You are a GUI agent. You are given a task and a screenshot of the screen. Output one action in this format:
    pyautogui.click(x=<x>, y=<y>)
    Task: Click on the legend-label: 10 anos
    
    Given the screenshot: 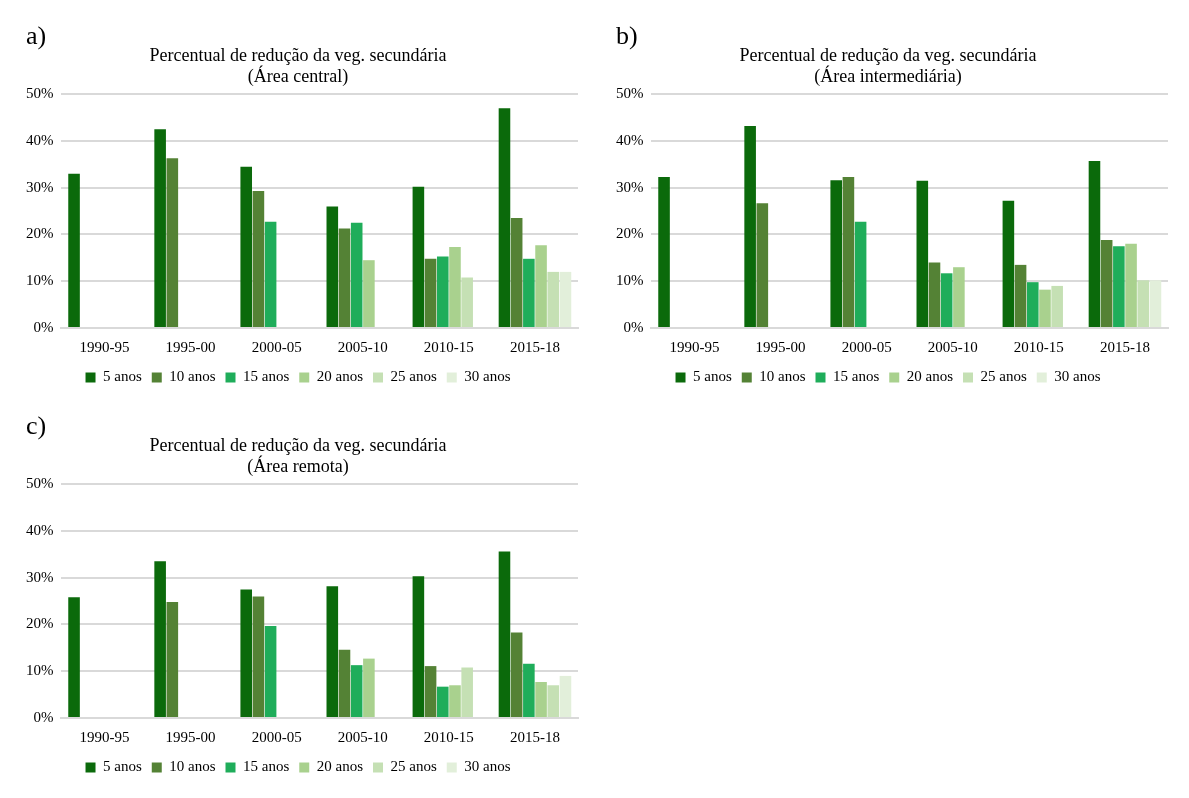 What is the action you would take?
    pyautogui.click(x=782, y=376)
    